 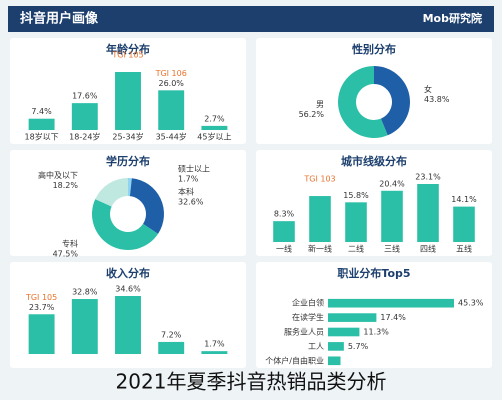 I want to click on data-label: 56.2%, so click(x=312, y=114).